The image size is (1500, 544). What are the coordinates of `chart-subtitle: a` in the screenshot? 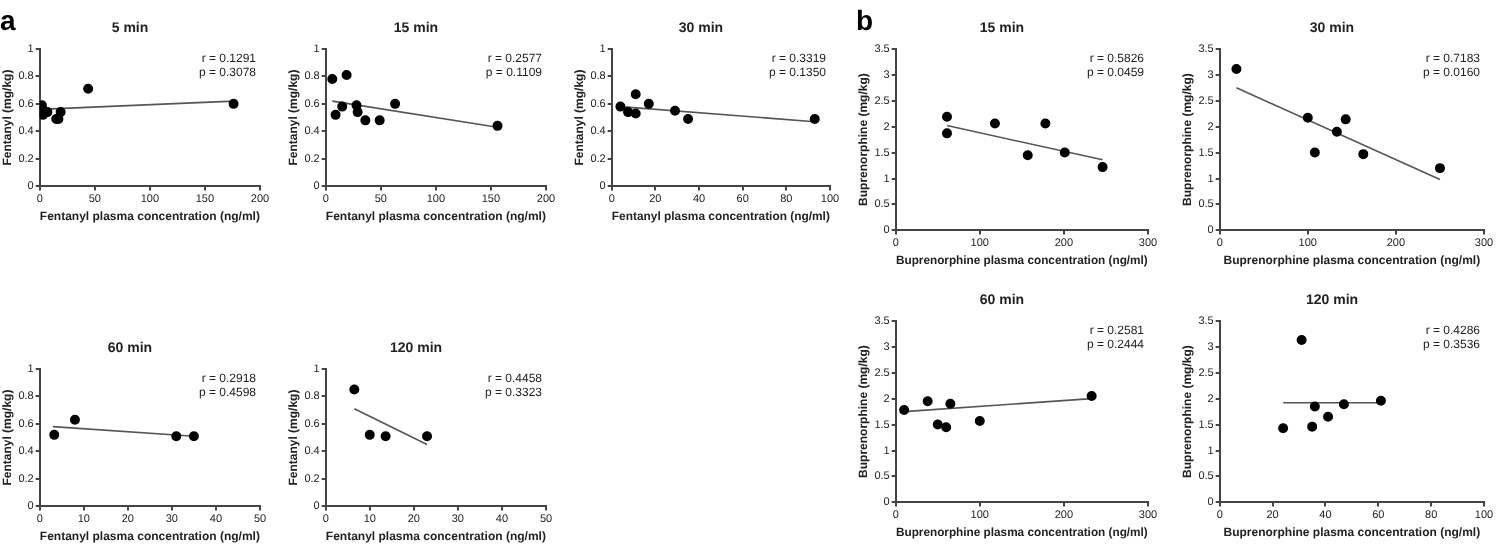 It's located at (8, 20).